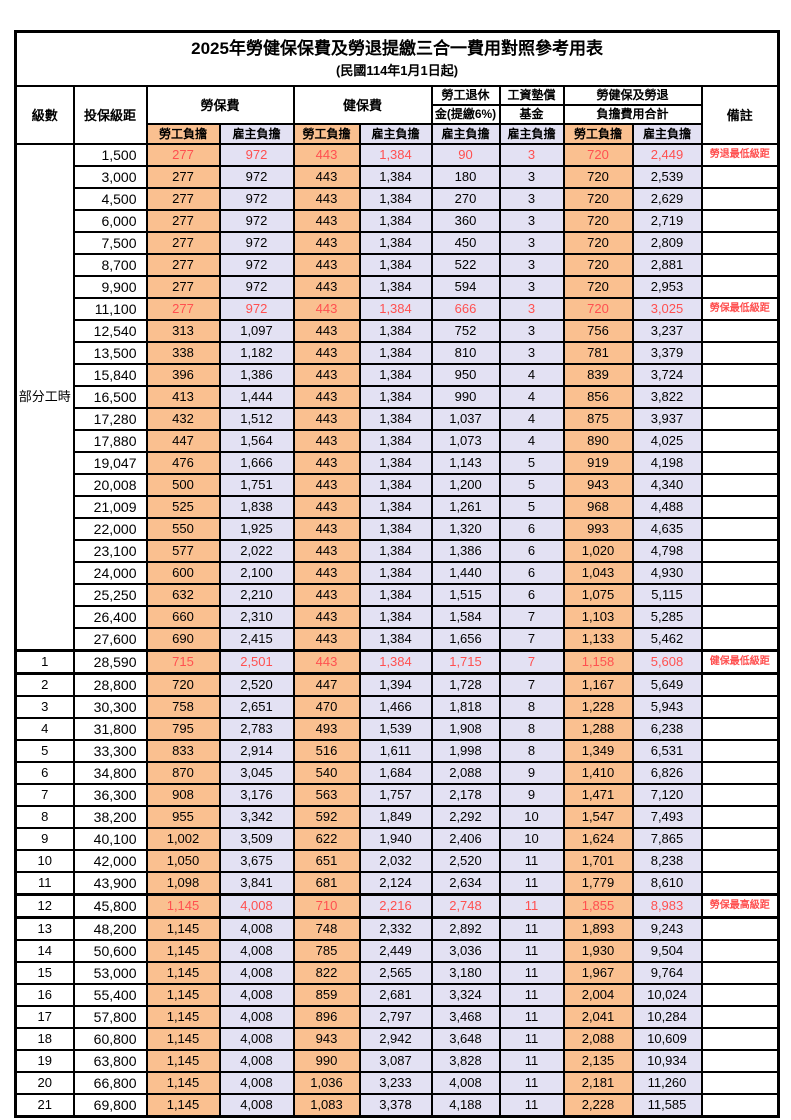 The height and width of the screenshot is (1120, 791). What do you see at coordinates (667, 883) in the screenshot?
I see `total-employer-cell: 8,610` at bounding box center [667, 883].